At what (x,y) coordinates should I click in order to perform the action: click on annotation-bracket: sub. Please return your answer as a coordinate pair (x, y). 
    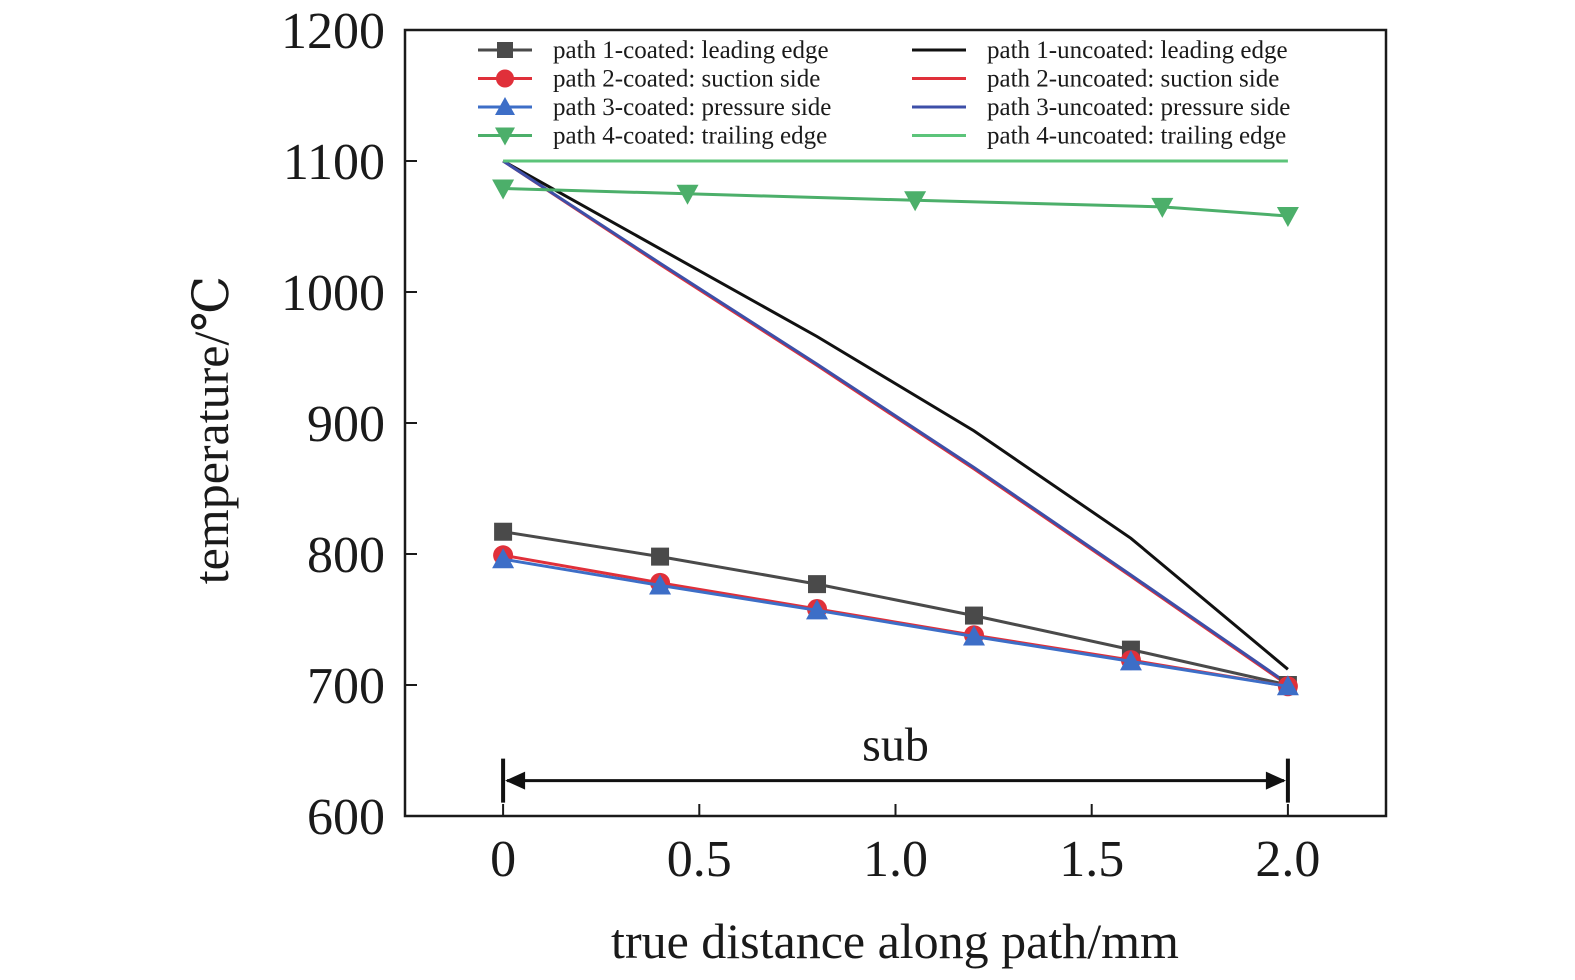
    Looking at the image, I should click on (895, 761).